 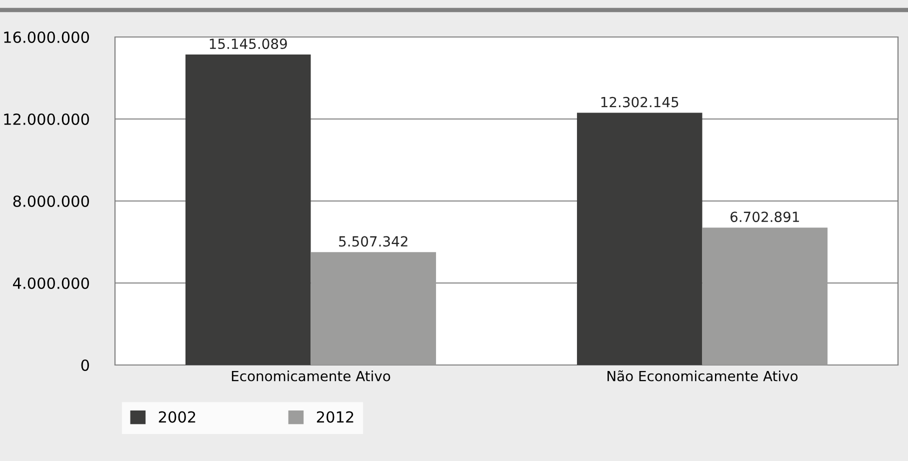 What do you see at coordinates (51, 201) in the screenshot?
I see `y-tick-label: 8.000.000` at bounding box center [51, 201].